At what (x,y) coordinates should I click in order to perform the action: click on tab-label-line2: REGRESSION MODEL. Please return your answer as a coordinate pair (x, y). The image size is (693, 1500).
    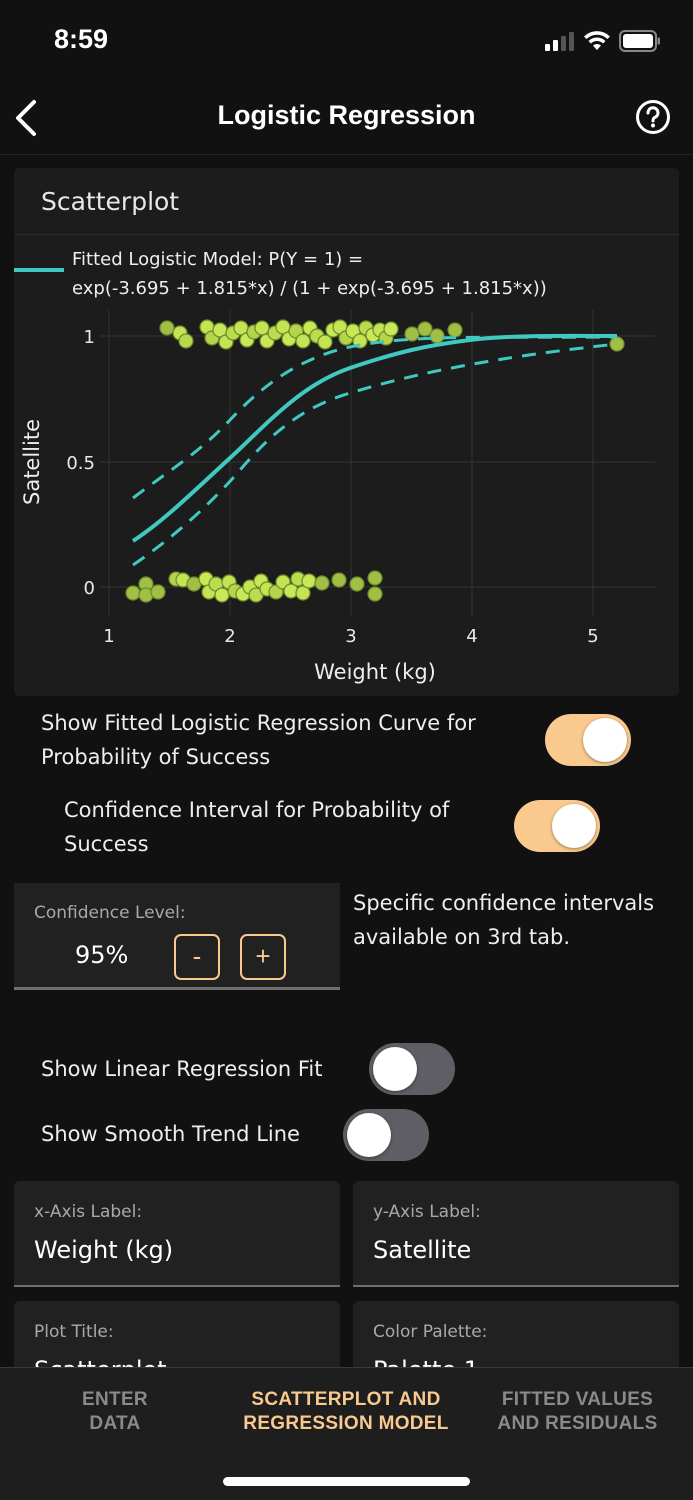
    Looking at the image, I should click on (346, 1423).